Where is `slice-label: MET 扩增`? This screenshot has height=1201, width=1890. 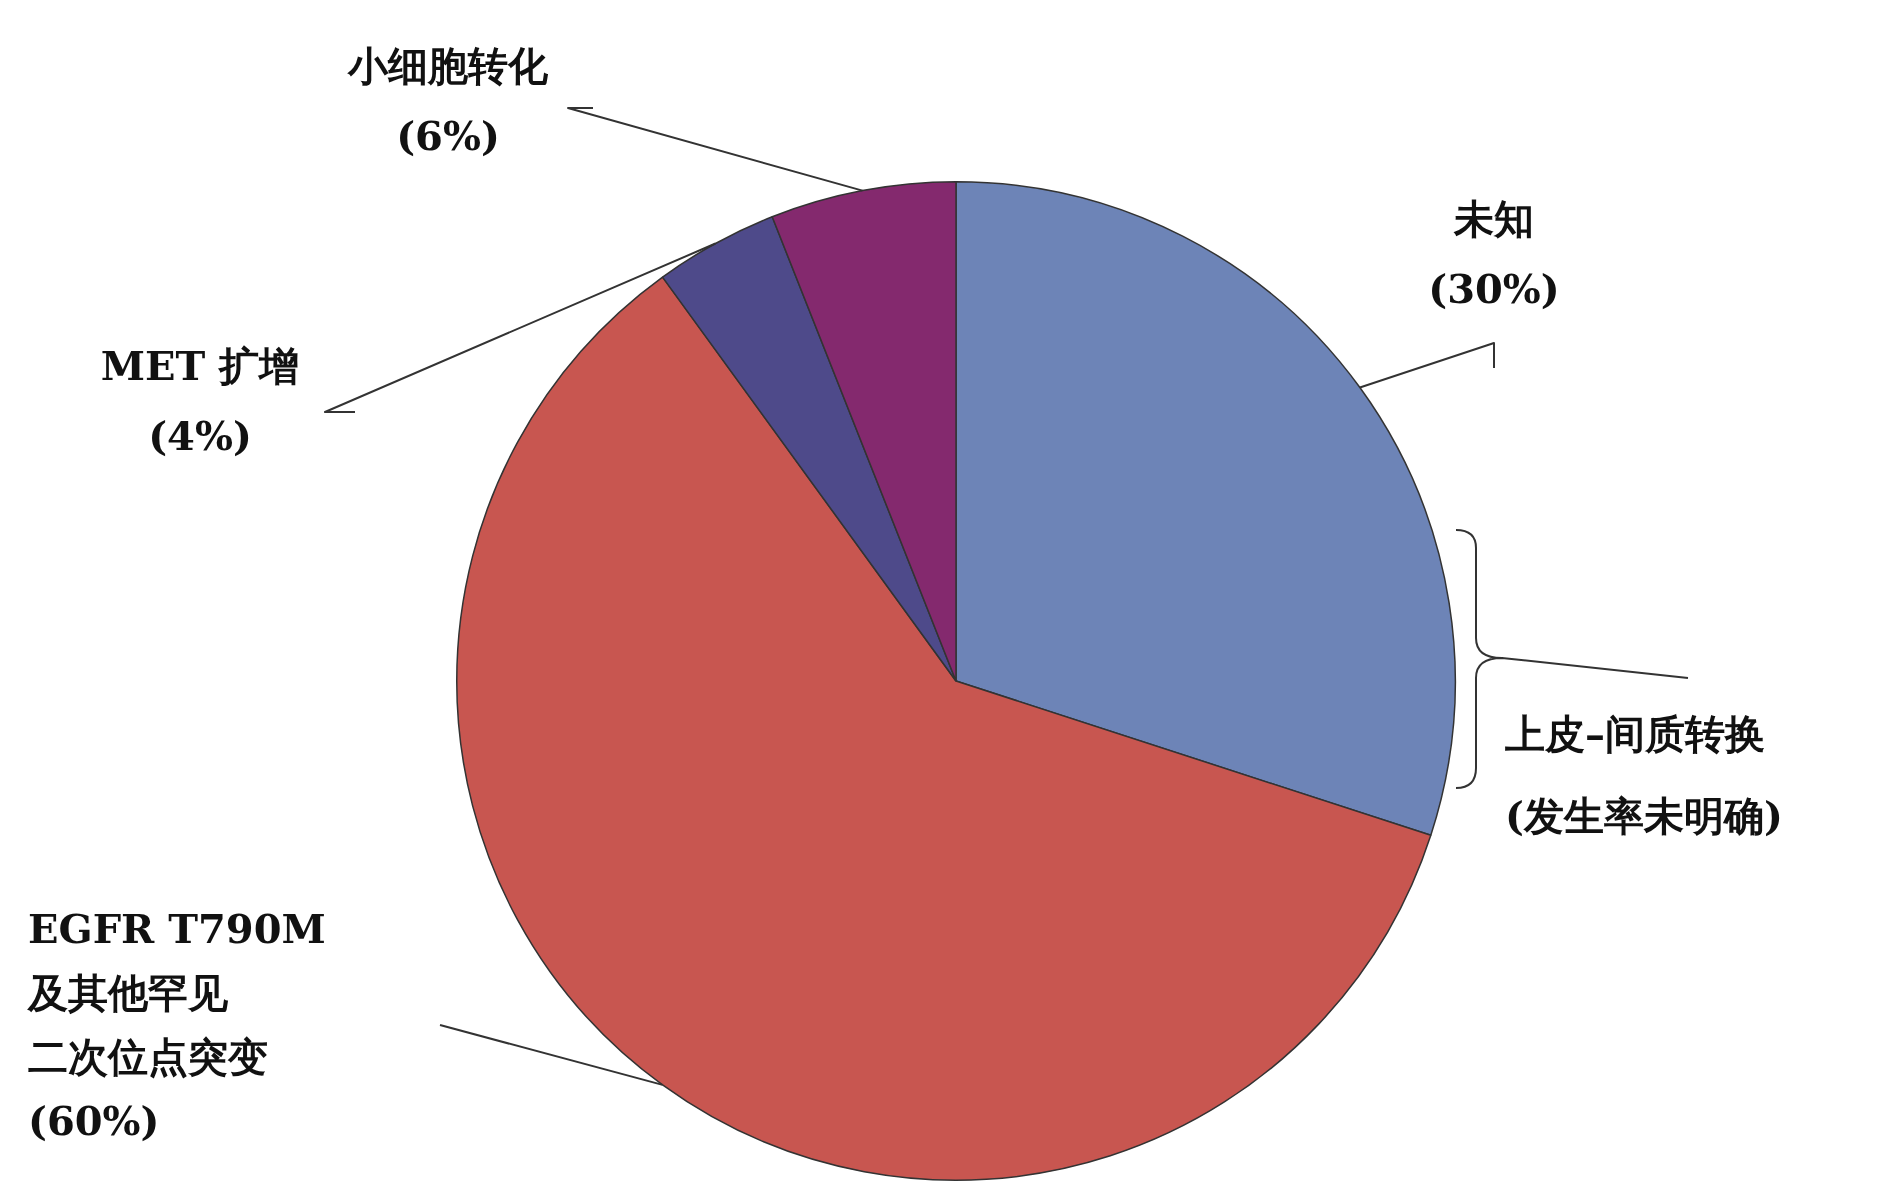 slice-label: MET 扩增 is located at coordinates (200, 366).